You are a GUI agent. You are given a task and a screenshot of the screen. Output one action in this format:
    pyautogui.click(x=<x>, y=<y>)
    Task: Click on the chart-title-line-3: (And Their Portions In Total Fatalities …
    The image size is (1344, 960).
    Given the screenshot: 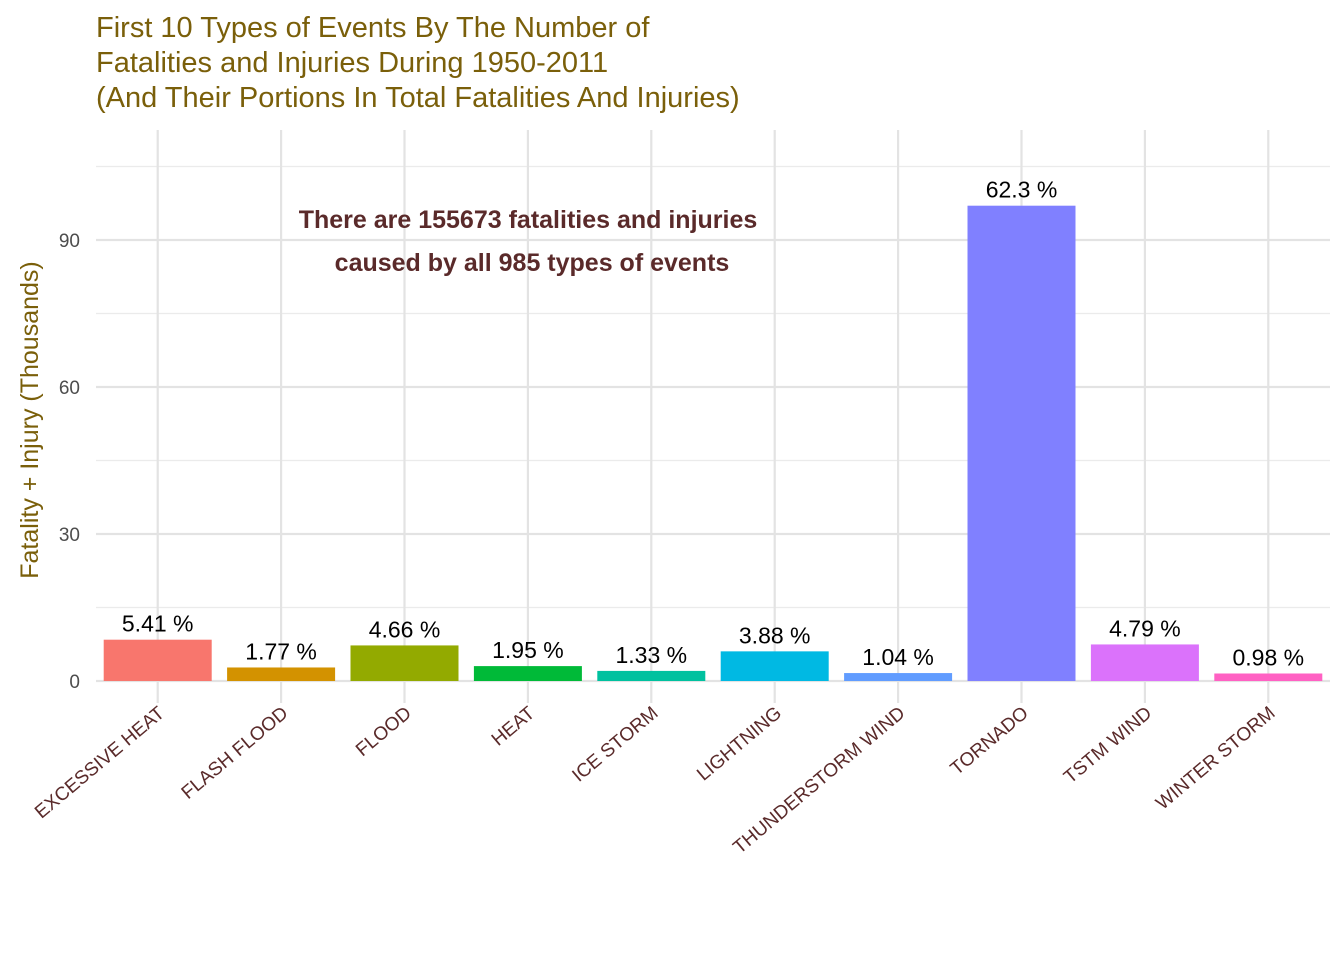 What is the action you would take?
    pyautogui.click(x=418, y=98)
    